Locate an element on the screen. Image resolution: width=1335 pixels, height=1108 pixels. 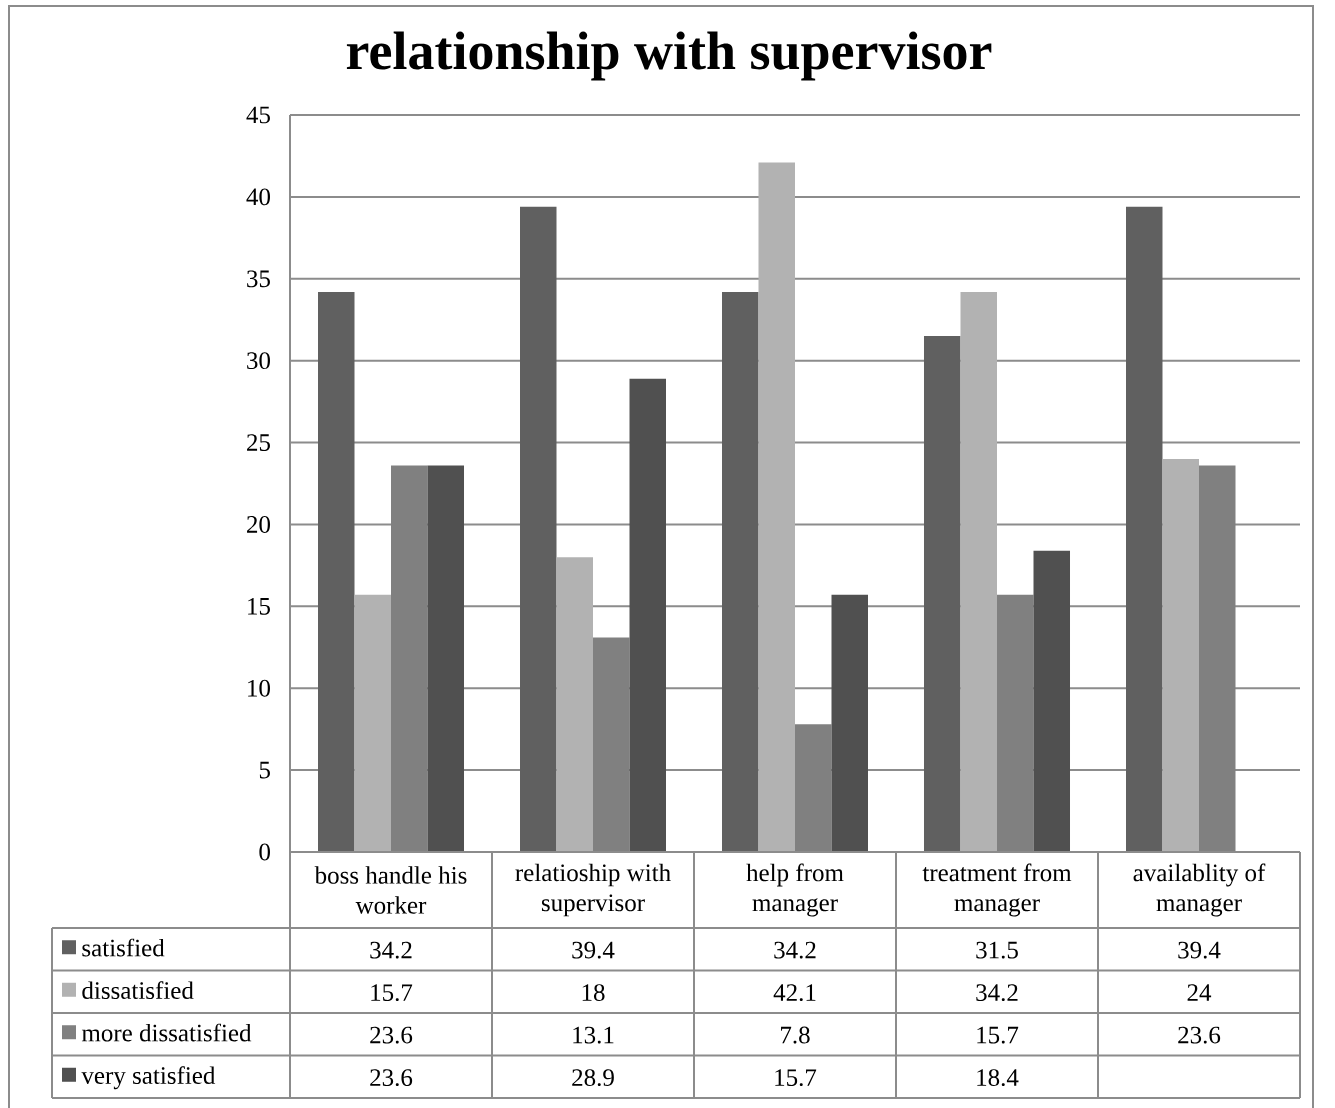
x-tick-label: availablity of manager is located at coordinates (1199, 890).